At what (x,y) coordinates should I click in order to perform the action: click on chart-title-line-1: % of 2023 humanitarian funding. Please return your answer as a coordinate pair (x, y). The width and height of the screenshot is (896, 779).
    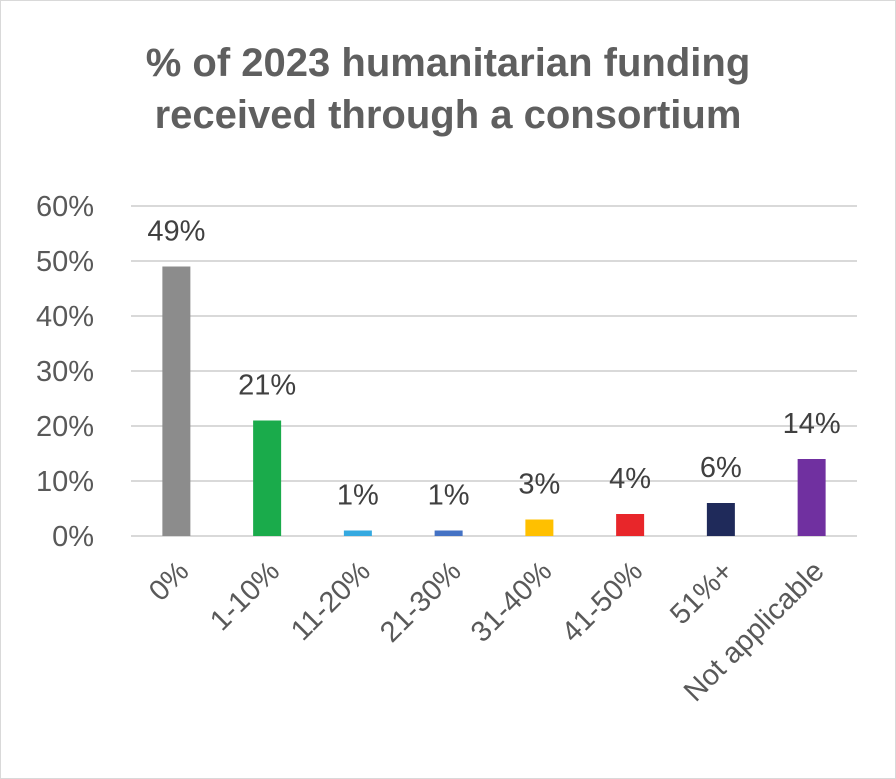
    Looking at the image, I should click on (448, 63).